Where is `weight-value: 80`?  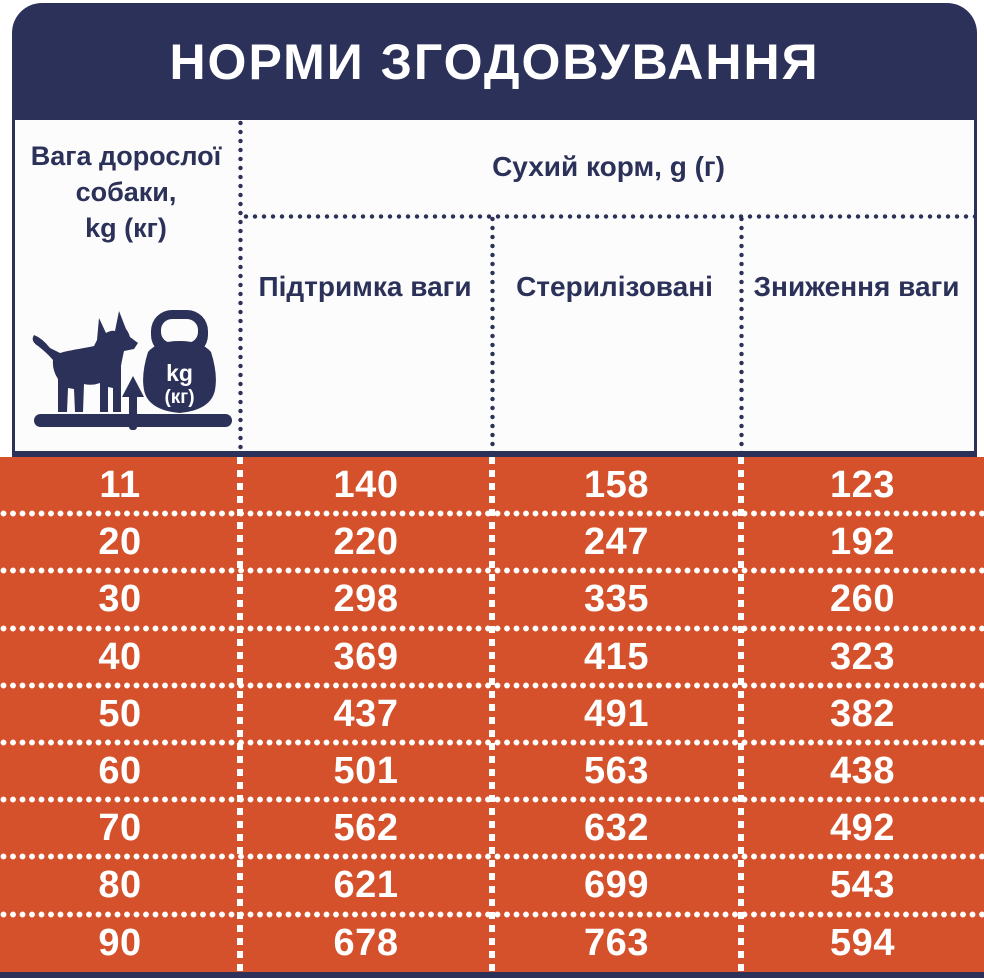
weight-value: 80 is located at coordinates (120, 885).